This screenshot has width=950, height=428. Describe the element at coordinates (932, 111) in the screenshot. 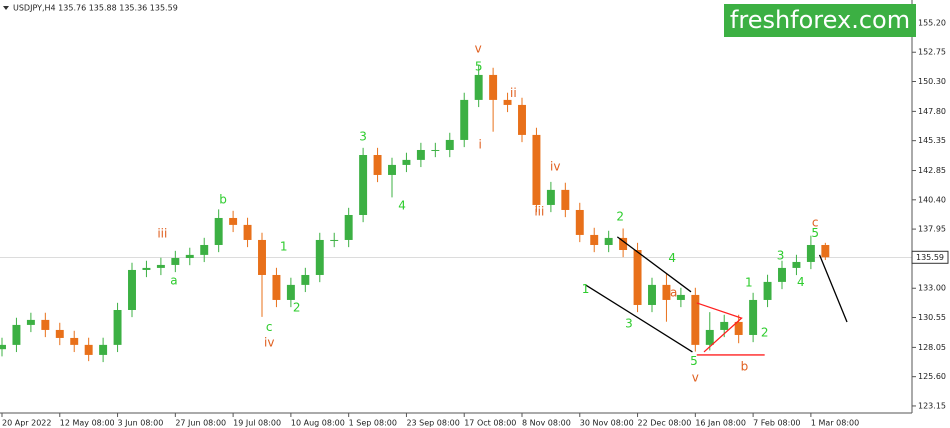

I see `y-tick-label: 147.80` at that location.